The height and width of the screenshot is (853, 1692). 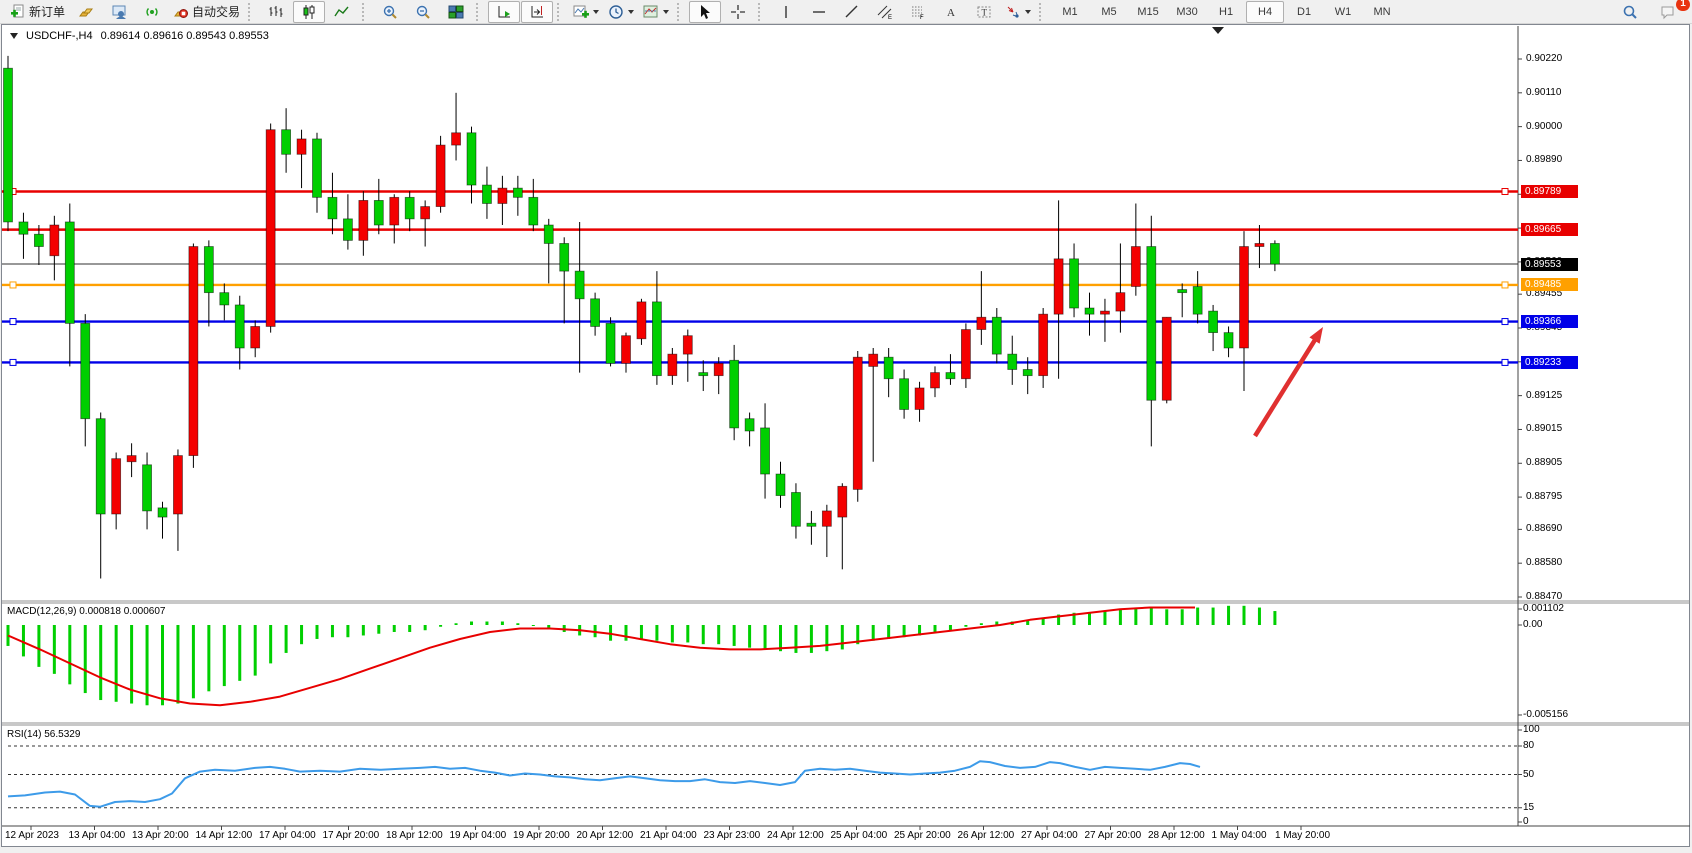 What do you see at coordinates (1070, 11) in the screenshot?
I see `timeframe-m1-button: M1` at bounding box center [1070, 11].